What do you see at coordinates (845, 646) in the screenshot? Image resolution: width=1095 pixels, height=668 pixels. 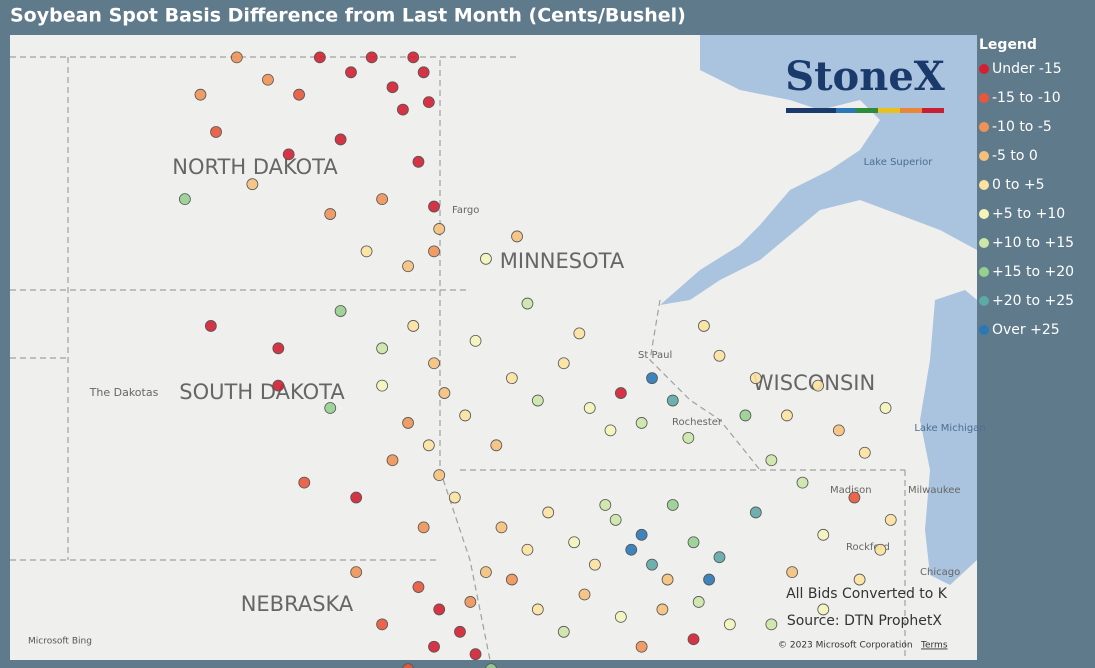 I see `copyright: © 2023 Microsoft Corporation` at bounding box center [845, 646].